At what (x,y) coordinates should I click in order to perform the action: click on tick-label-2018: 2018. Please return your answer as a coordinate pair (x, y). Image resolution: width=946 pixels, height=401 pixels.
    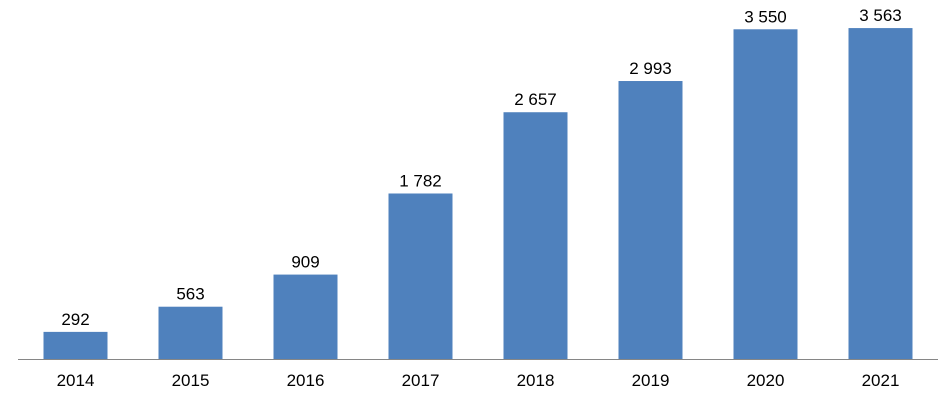
    Looking at the image, I should click on (536, 380).